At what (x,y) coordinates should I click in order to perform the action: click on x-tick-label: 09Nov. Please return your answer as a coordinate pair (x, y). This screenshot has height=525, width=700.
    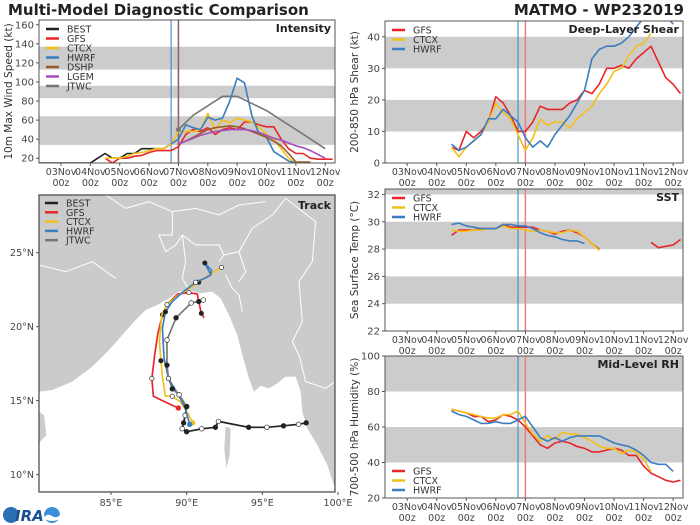
    Looking at the image, I should click on (584, 172).